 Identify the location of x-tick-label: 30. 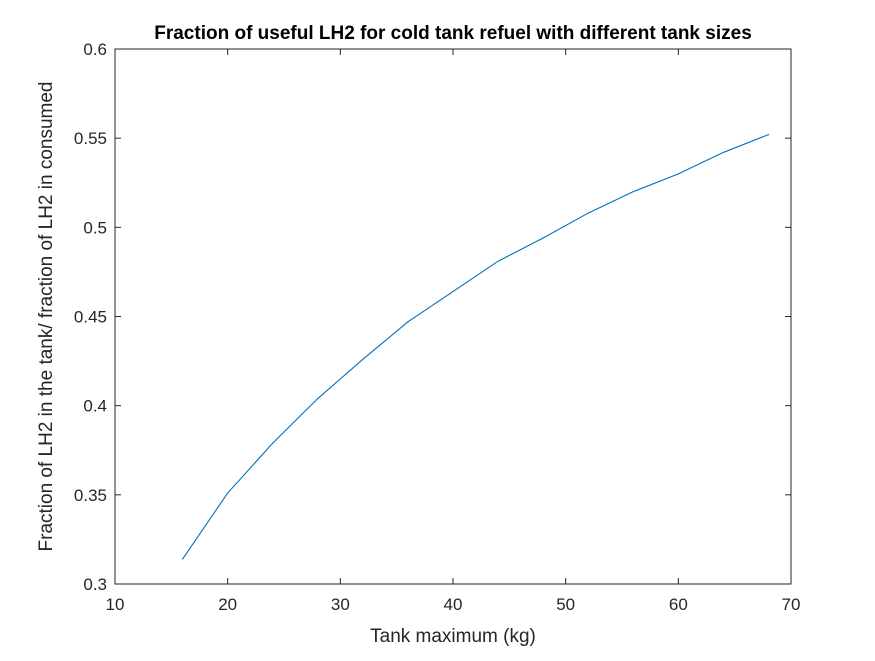
(340, 604).